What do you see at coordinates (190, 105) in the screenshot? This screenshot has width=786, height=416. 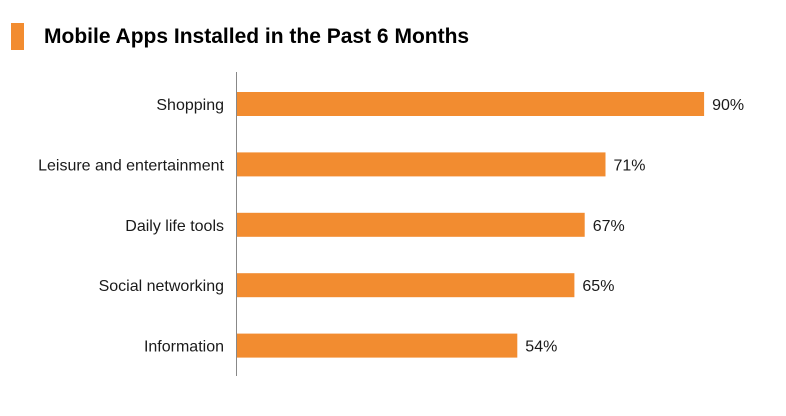 I see `category-label-0: Shopping` at bounding box center [190, 105].